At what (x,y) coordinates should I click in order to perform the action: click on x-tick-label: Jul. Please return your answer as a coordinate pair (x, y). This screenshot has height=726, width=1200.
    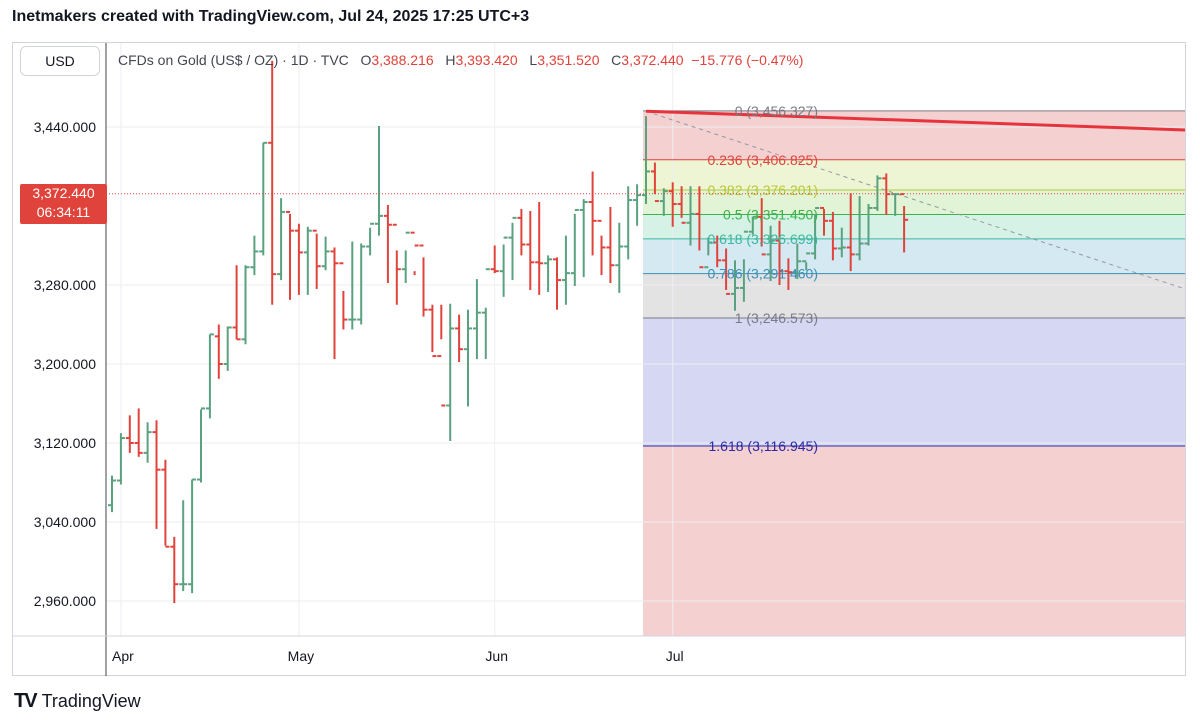
    Looking at the image, I should click on (675, 656).